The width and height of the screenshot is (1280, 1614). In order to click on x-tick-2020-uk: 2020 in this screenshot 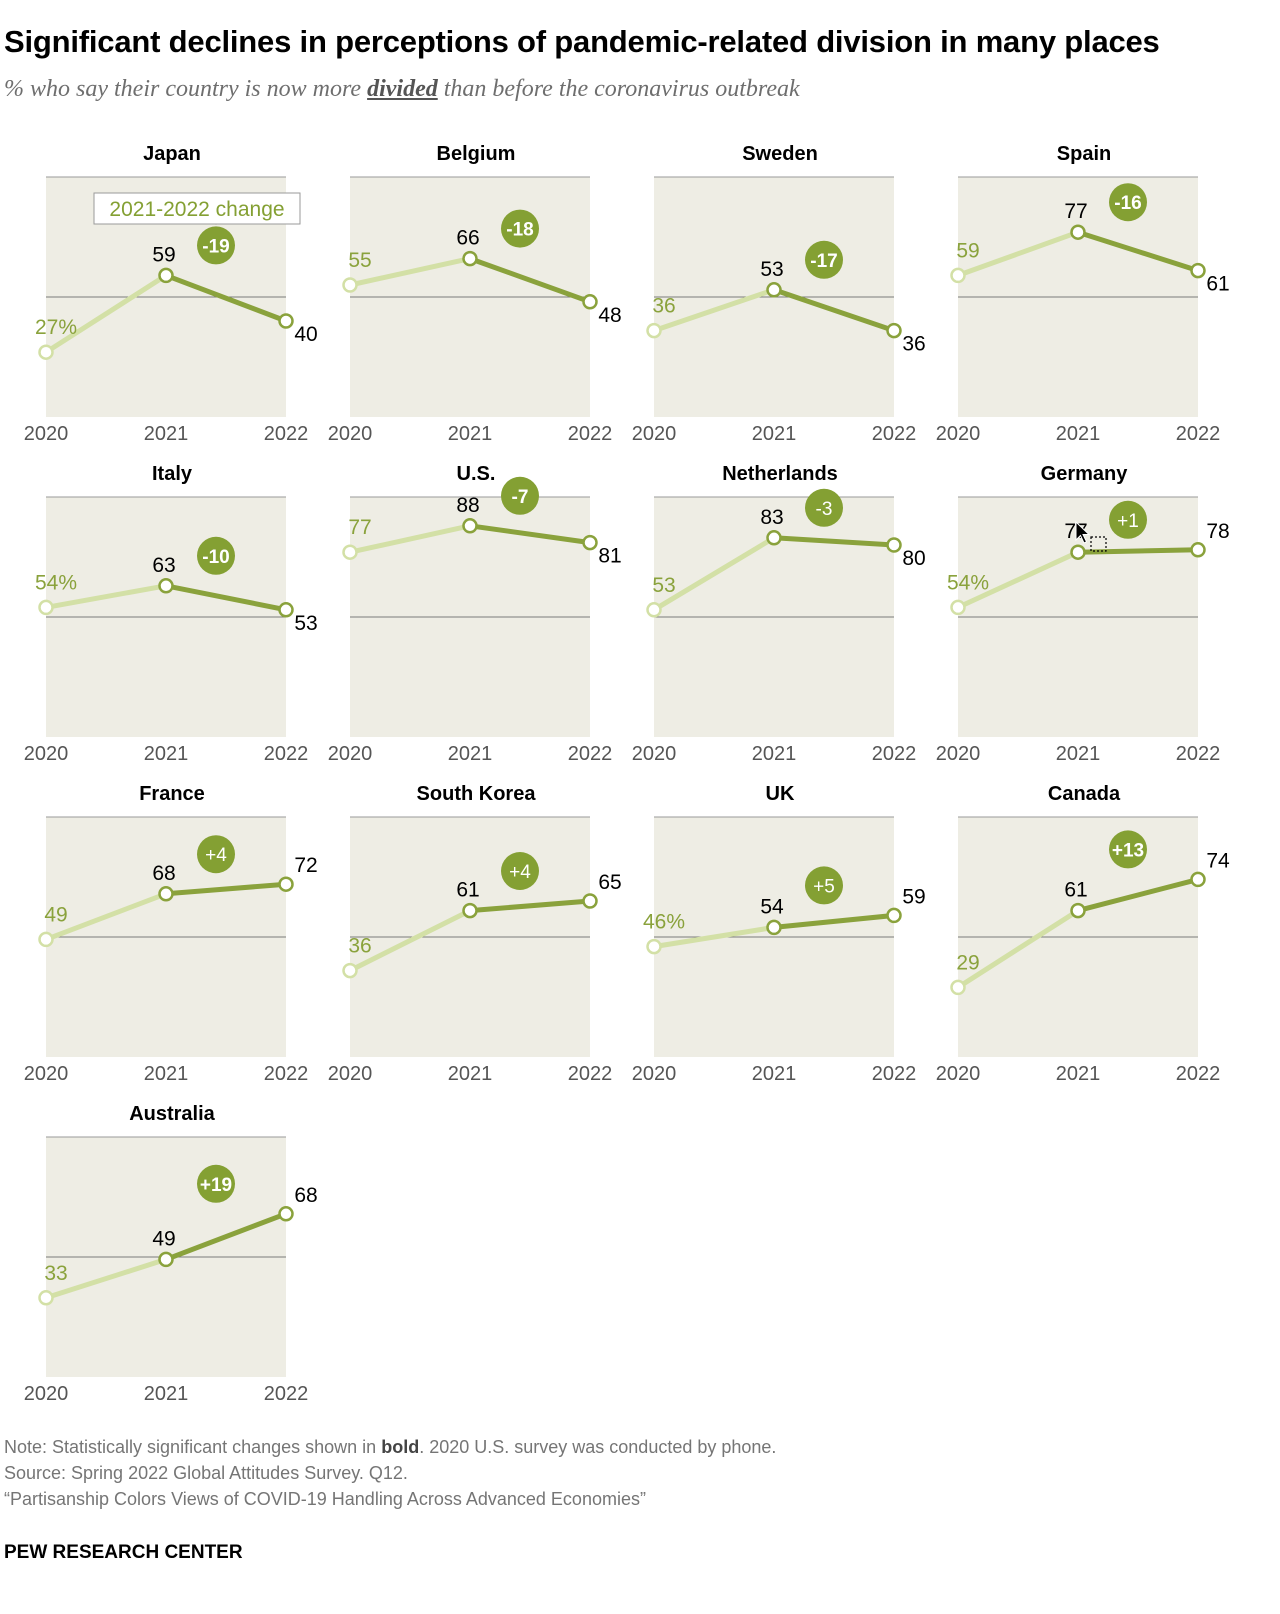, I will do `click(654, 1074)`.